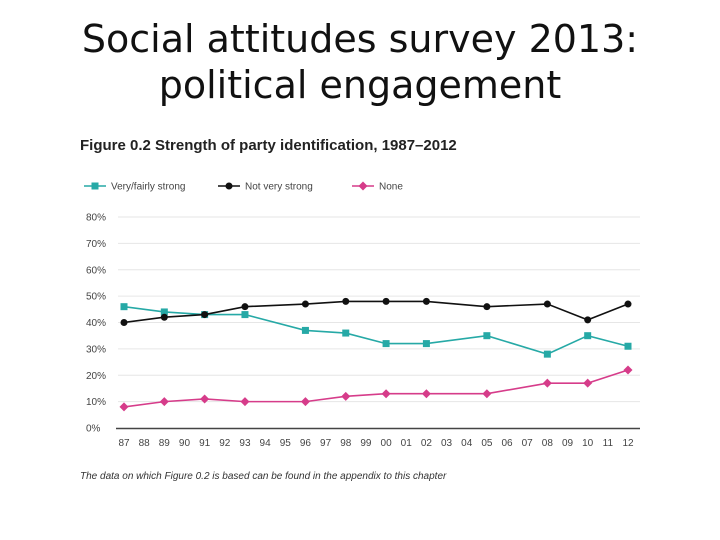 This screenshot has height=540, width=720. What do you see at coordinates (185, 443) in the screenshot?
I see `x-tick-label: 90` at bounding box center [185, 443].